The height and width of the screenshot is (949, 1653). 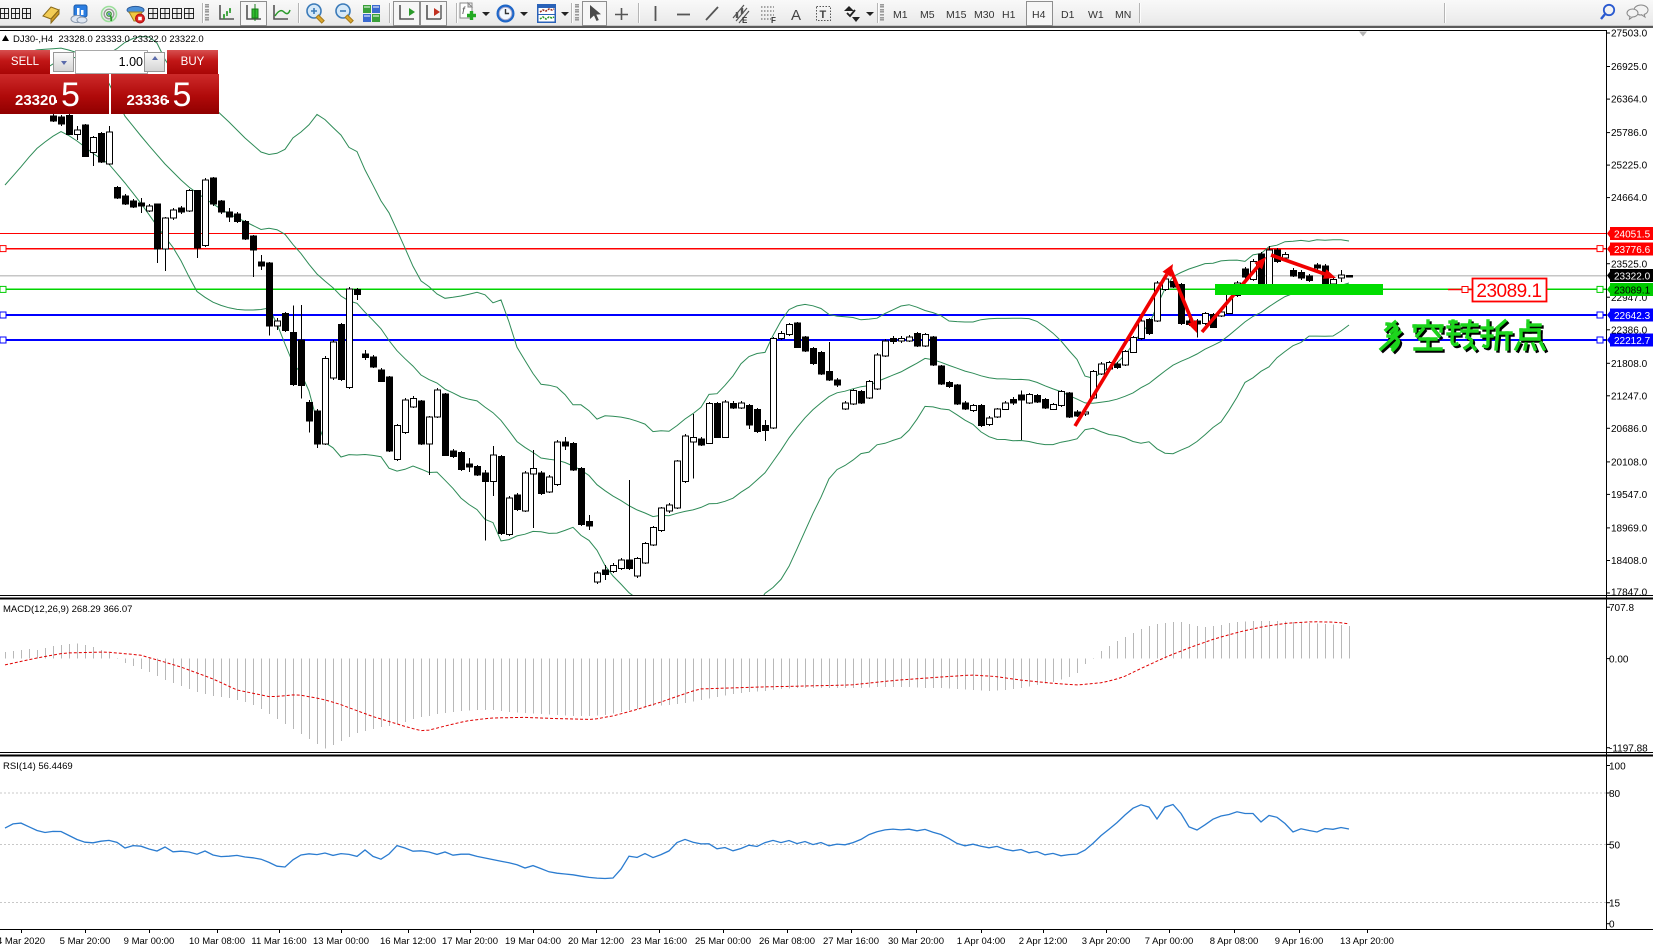 I want to click on svg-text: 15, so click(x=1615, y=904).